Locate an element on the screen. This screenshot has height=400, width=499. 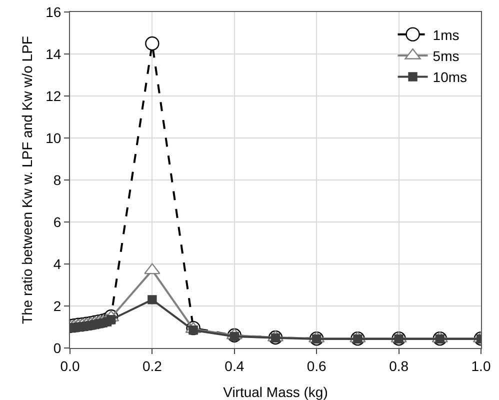
y-tick-label: 2 is located at coordinates (57, 306).